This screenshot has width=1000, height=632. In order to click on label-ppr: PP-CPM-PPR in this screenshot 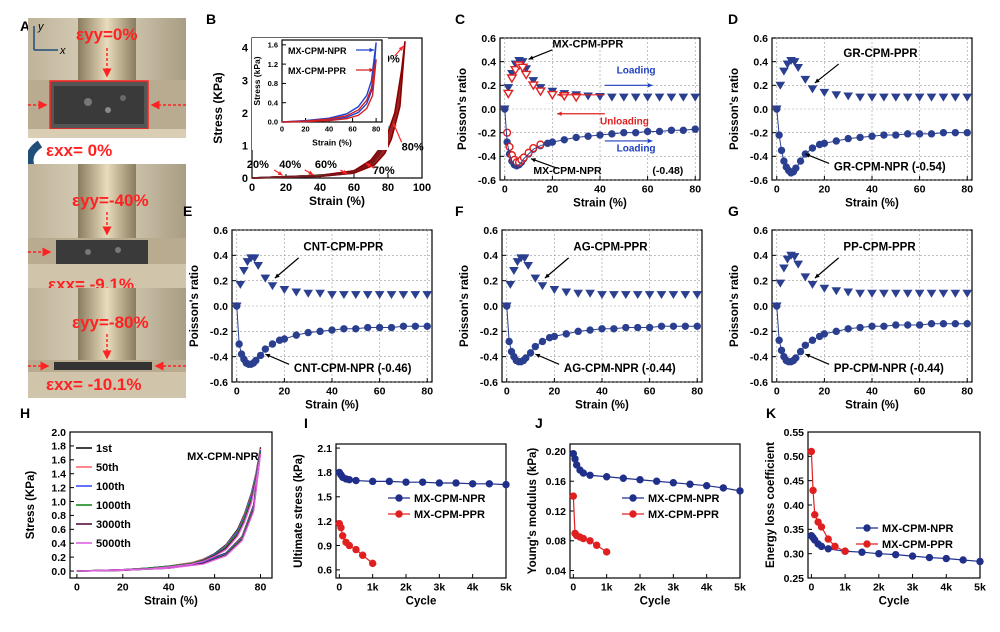, I will do `click(879, 247)`.